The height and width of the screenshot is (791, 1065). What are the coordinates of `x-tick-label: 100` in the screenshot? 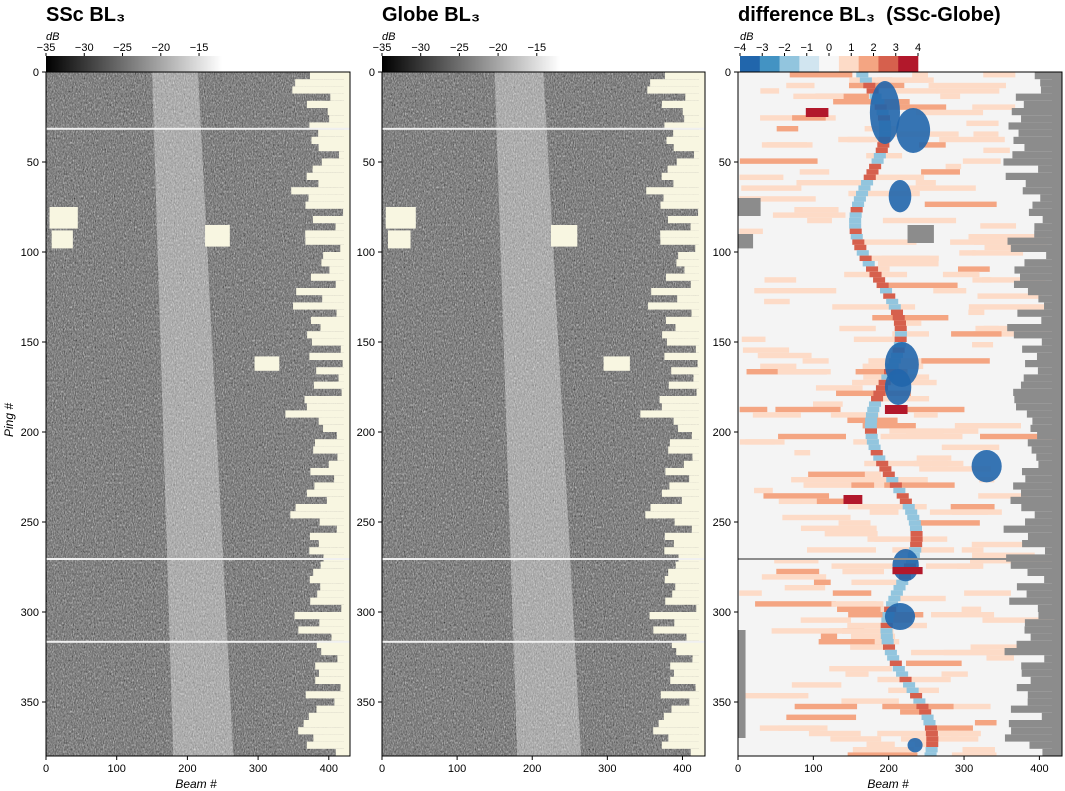 It's located at (117, 769).